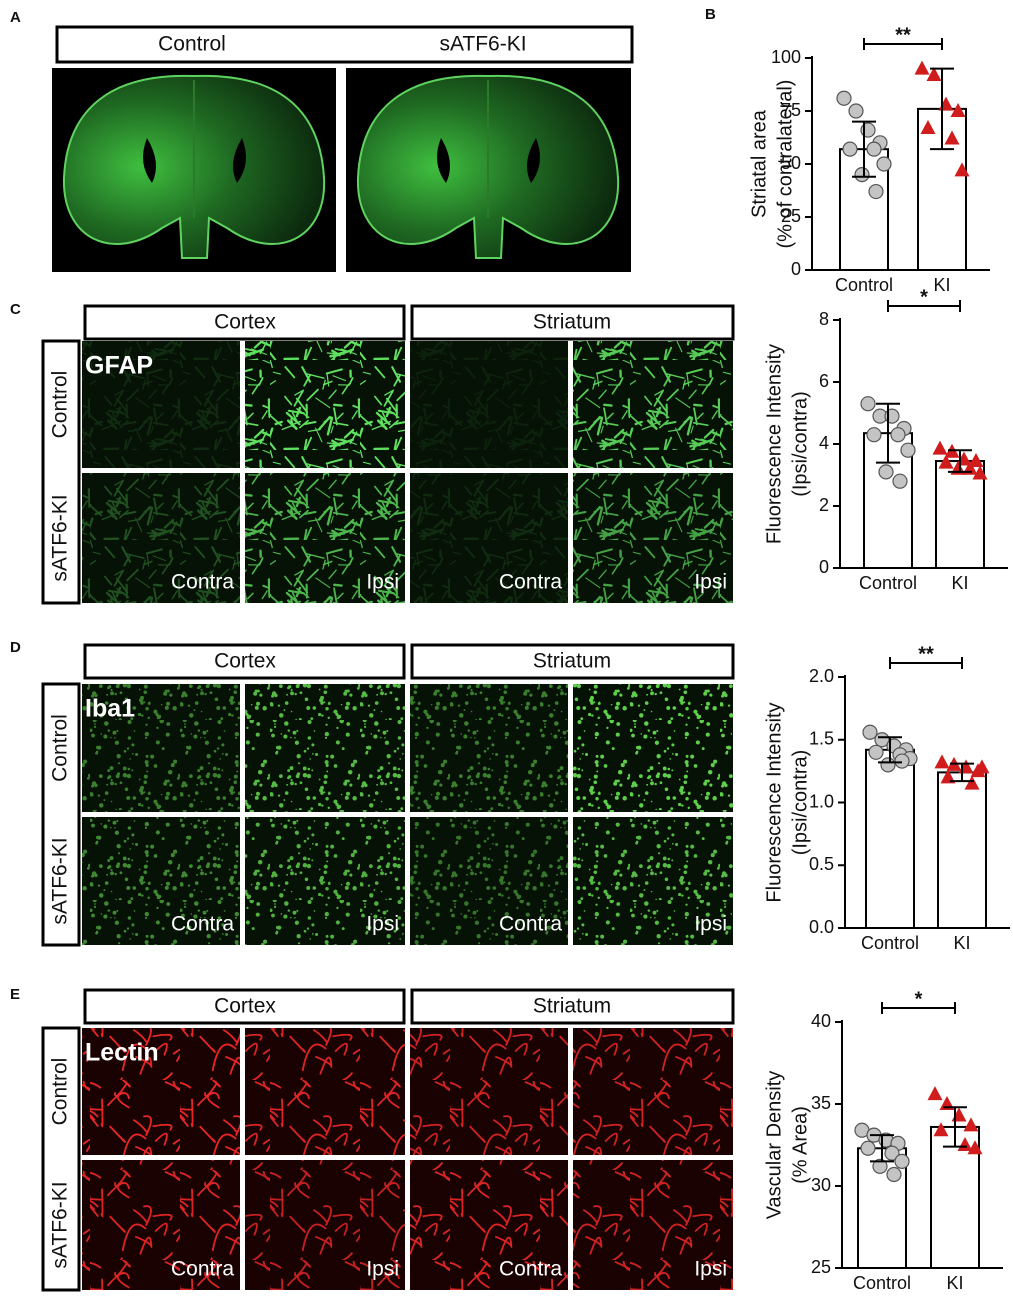 The height and width of the screenshot is (1300, 1013). I want to click on y-tick-label: 50, so click(791, 163).